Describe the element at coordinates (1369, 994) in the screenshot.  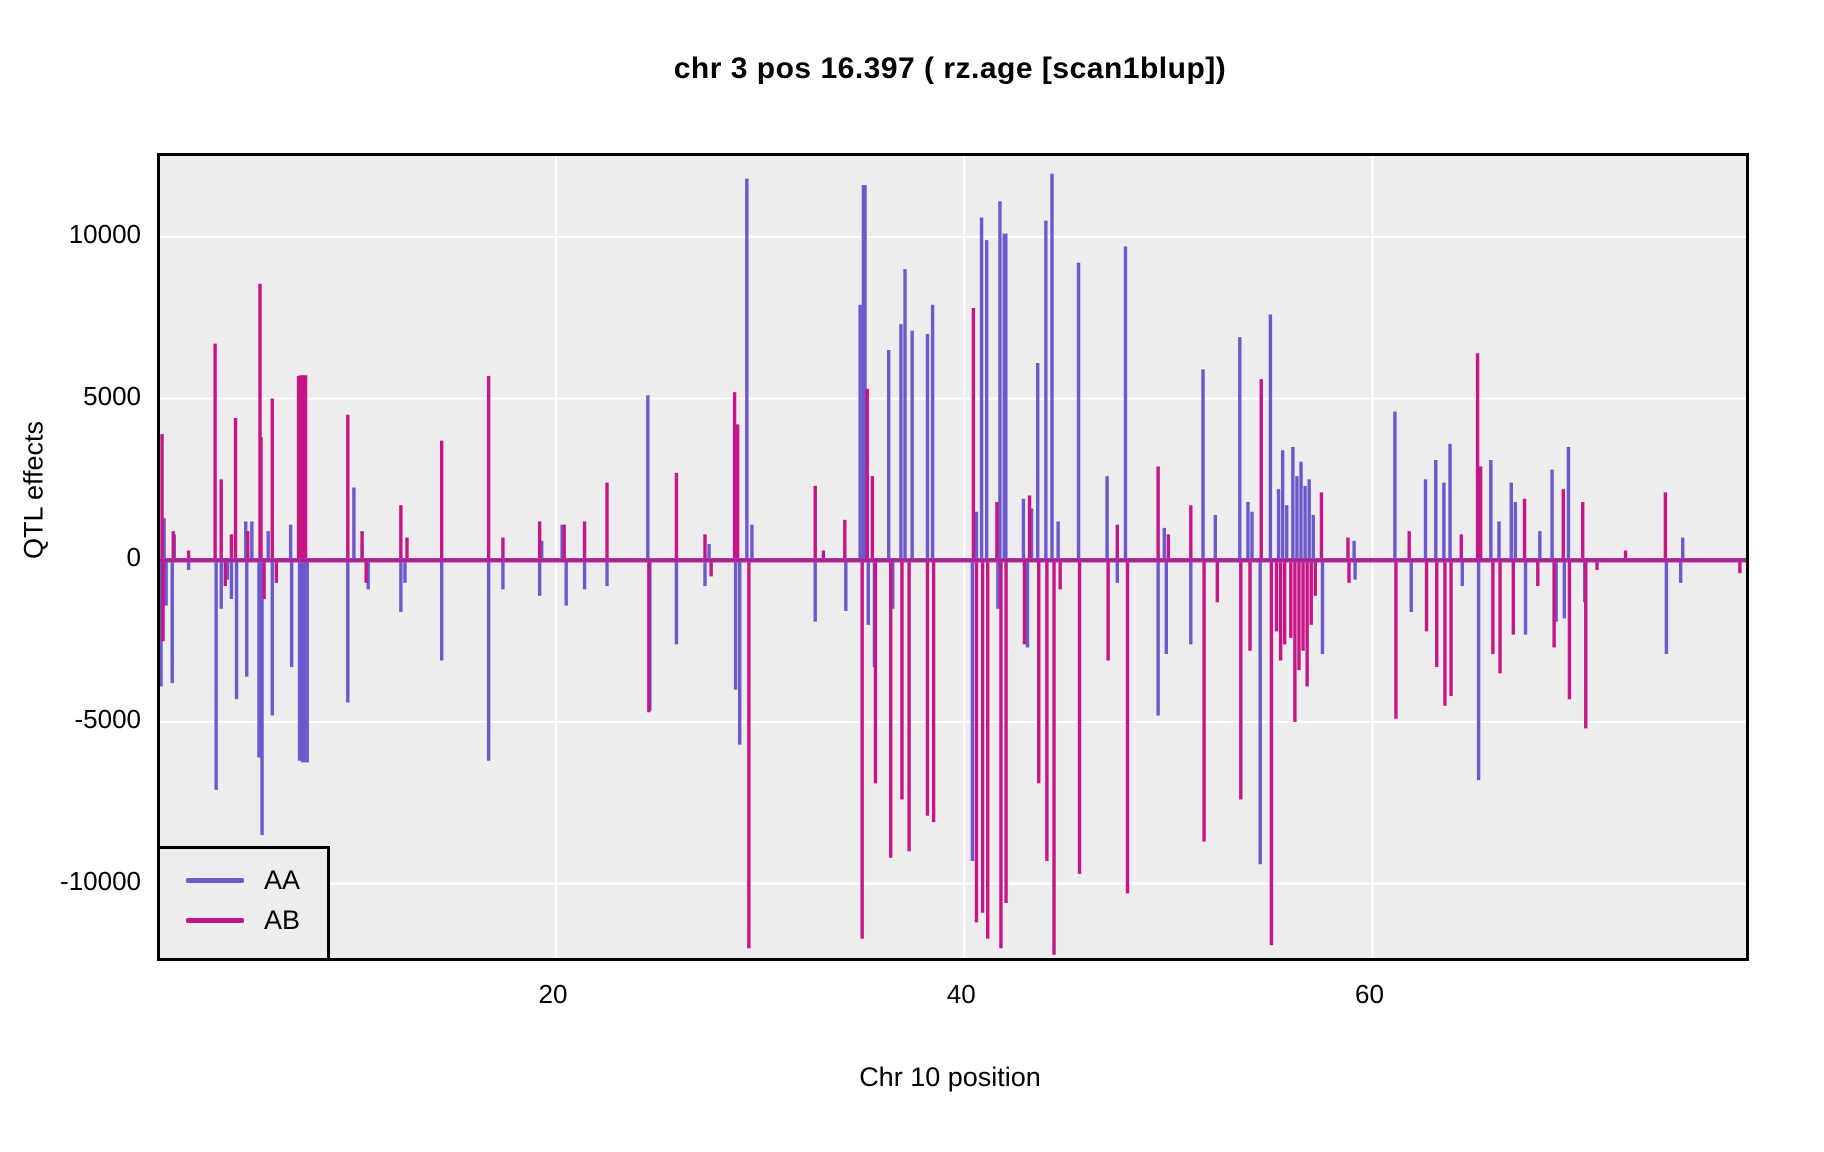
I see `x-tick-label: 60` at that location.